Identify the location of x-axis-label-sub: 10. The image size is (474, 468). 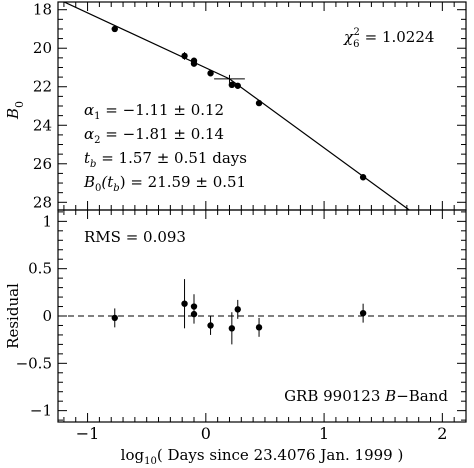
(150, 461).